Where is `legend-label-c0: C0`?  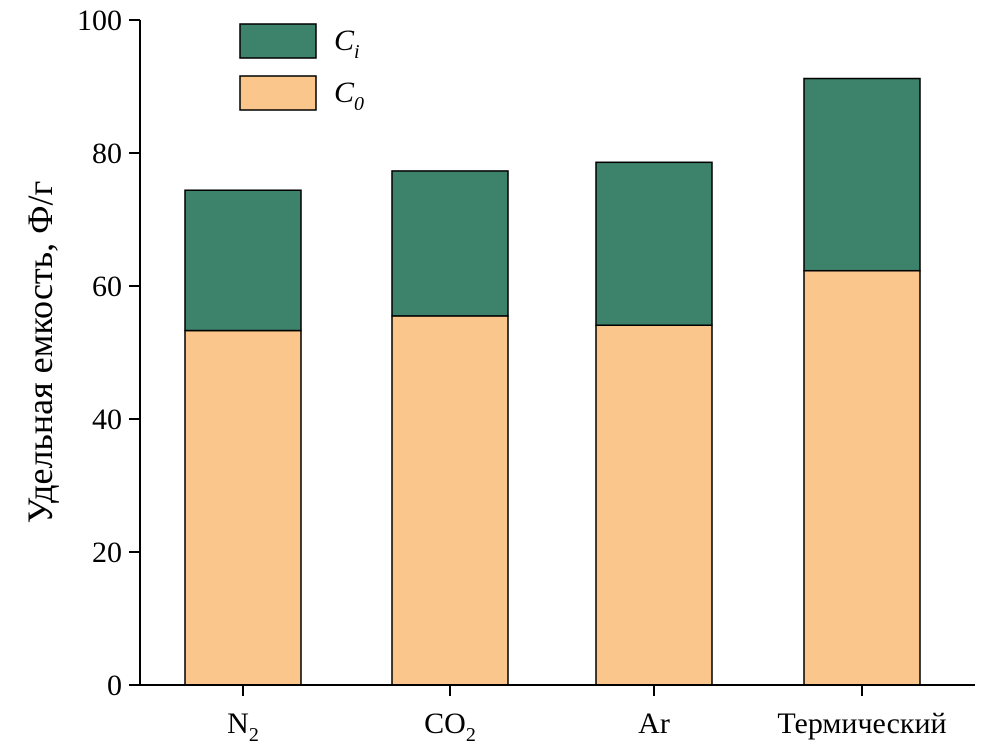 legend-label-c0: C0 is located at coordinates (349, 95).